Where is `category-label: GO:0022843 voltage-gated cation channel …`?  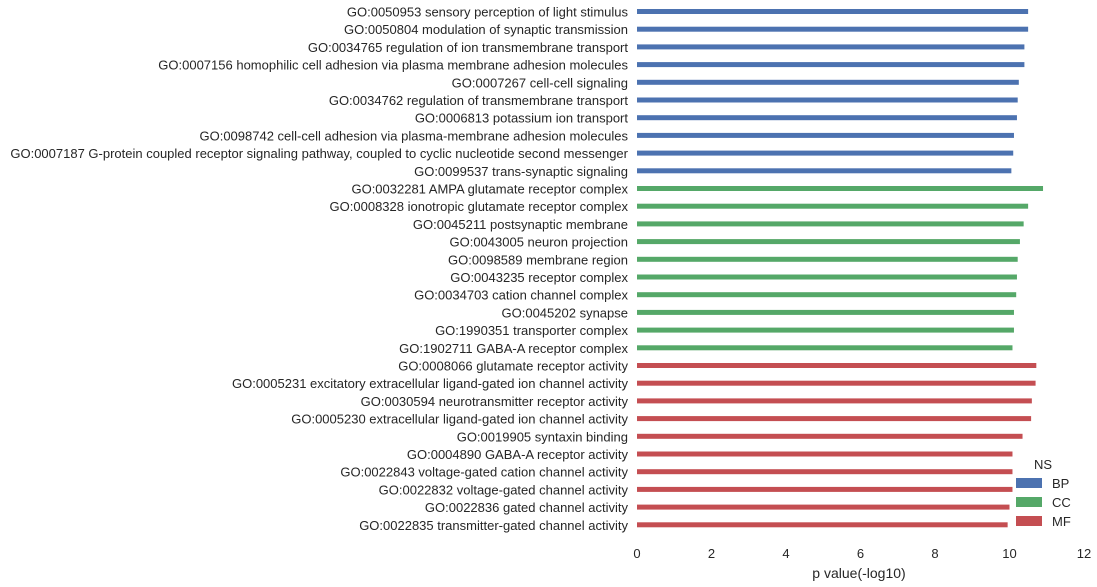
category-label: GO:0022843 voltage-gated cation channel … is located at coordinates (484, 472).